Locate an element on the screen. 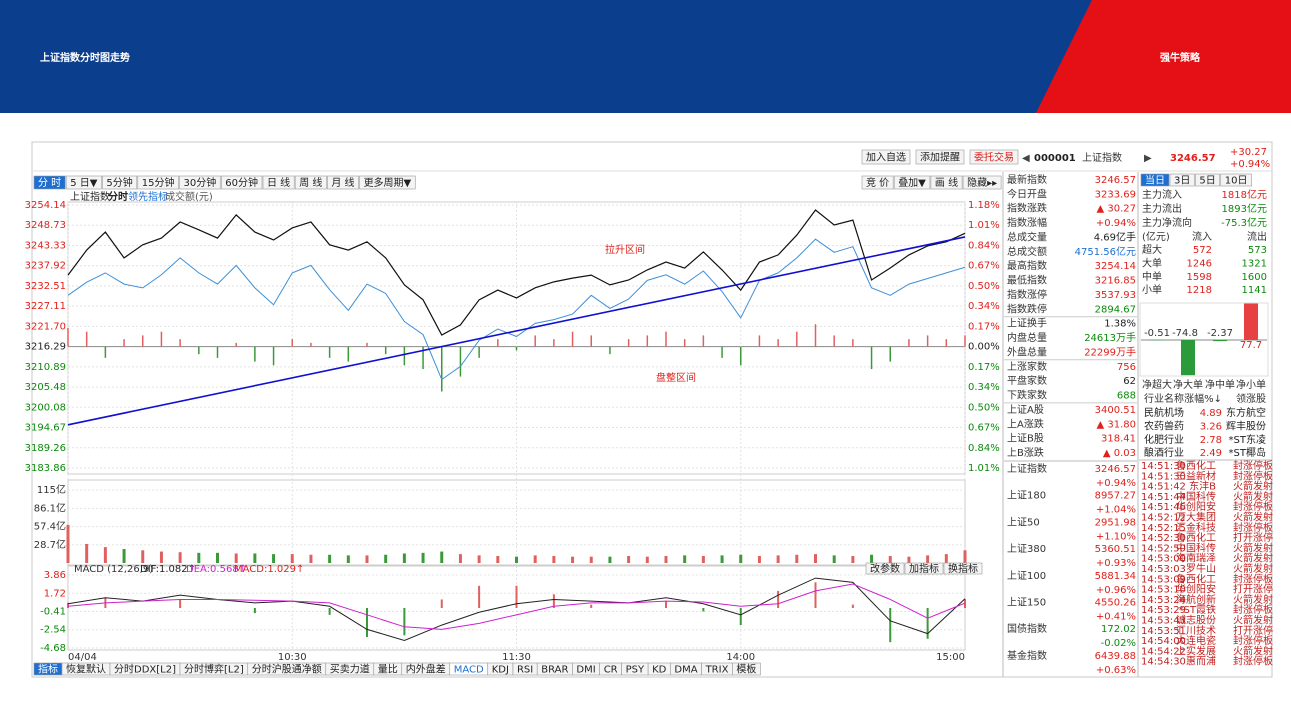 The width and height of the screenshot is (1291, 713). indicator-tab: 分时DDX[L2] is located at coordinates (145, 670).